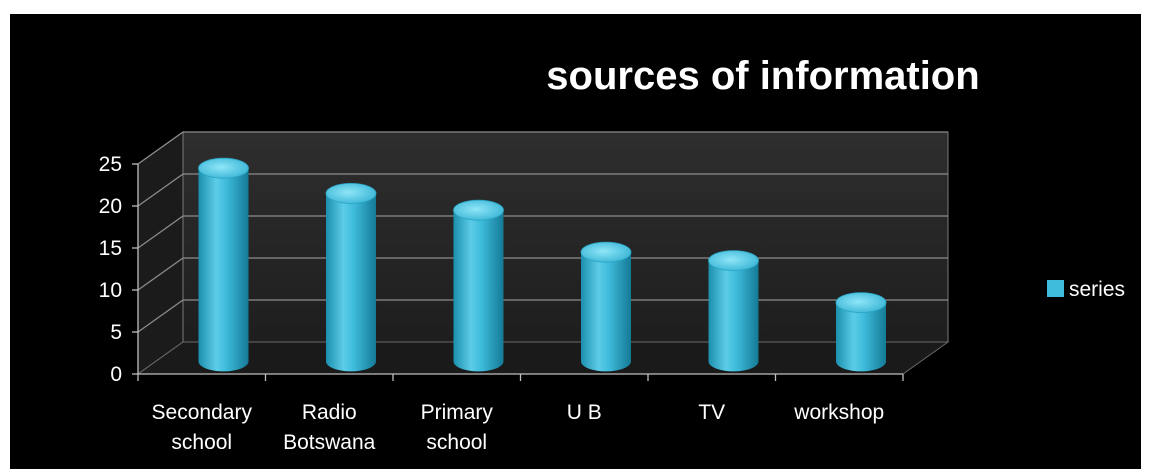  Describe the element at coordinates (116, 374) in the screenshot. I see `y-tick-label: 0` at that location.